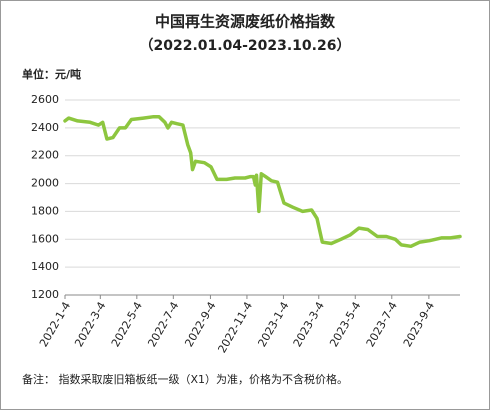 The image size is (490, 410). What do you see at coordinates (45, 99) in the screenshot?
I see `y-tick-label: 2600` at bounding box center [45, 99].